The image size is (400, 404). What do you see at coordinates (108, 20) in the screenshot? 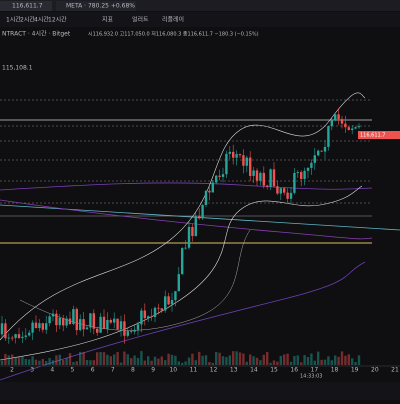
I see `toolbar-button: 지표` at bounding box center [108, 20].